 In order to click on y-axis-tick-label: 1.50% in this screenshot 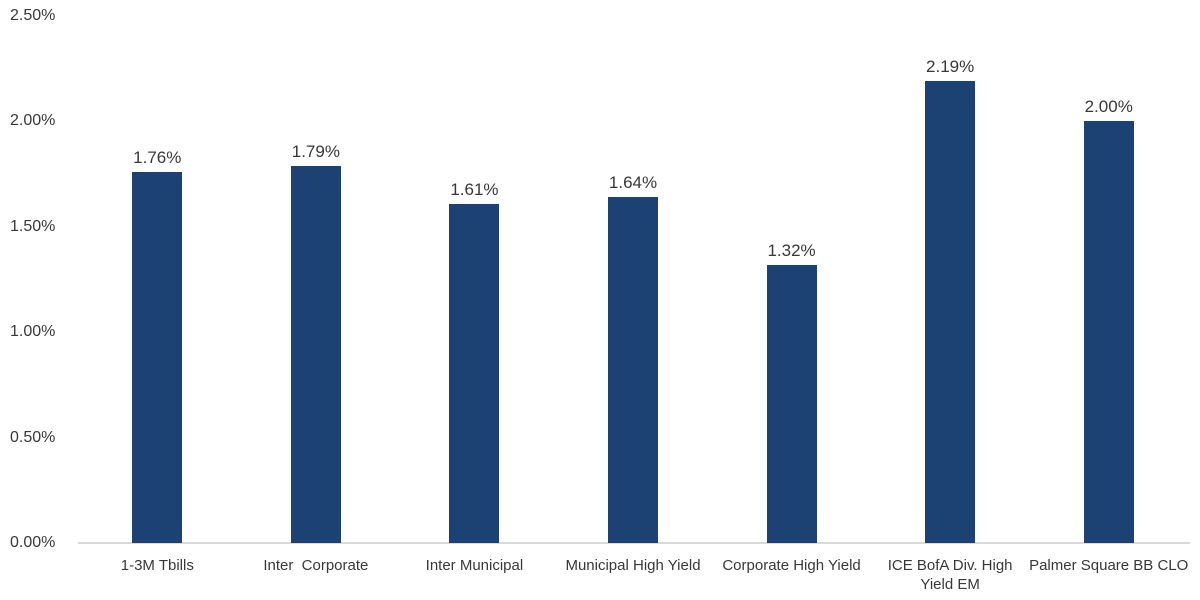, I will do `click(33, 226)`.